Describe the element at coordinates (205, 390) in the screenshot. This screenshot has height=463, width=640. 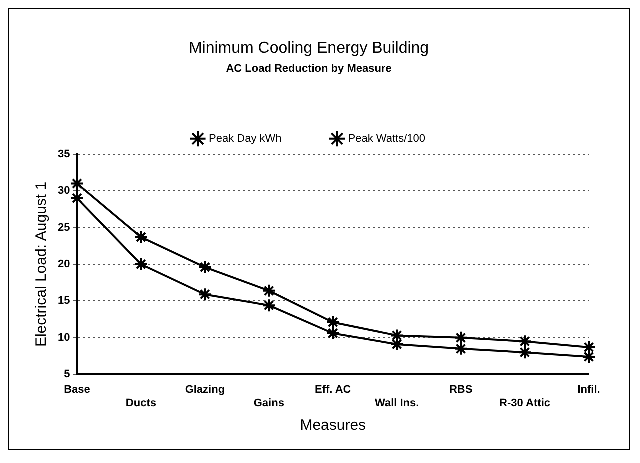
I see `x-tick-label: Glazing` at that location.